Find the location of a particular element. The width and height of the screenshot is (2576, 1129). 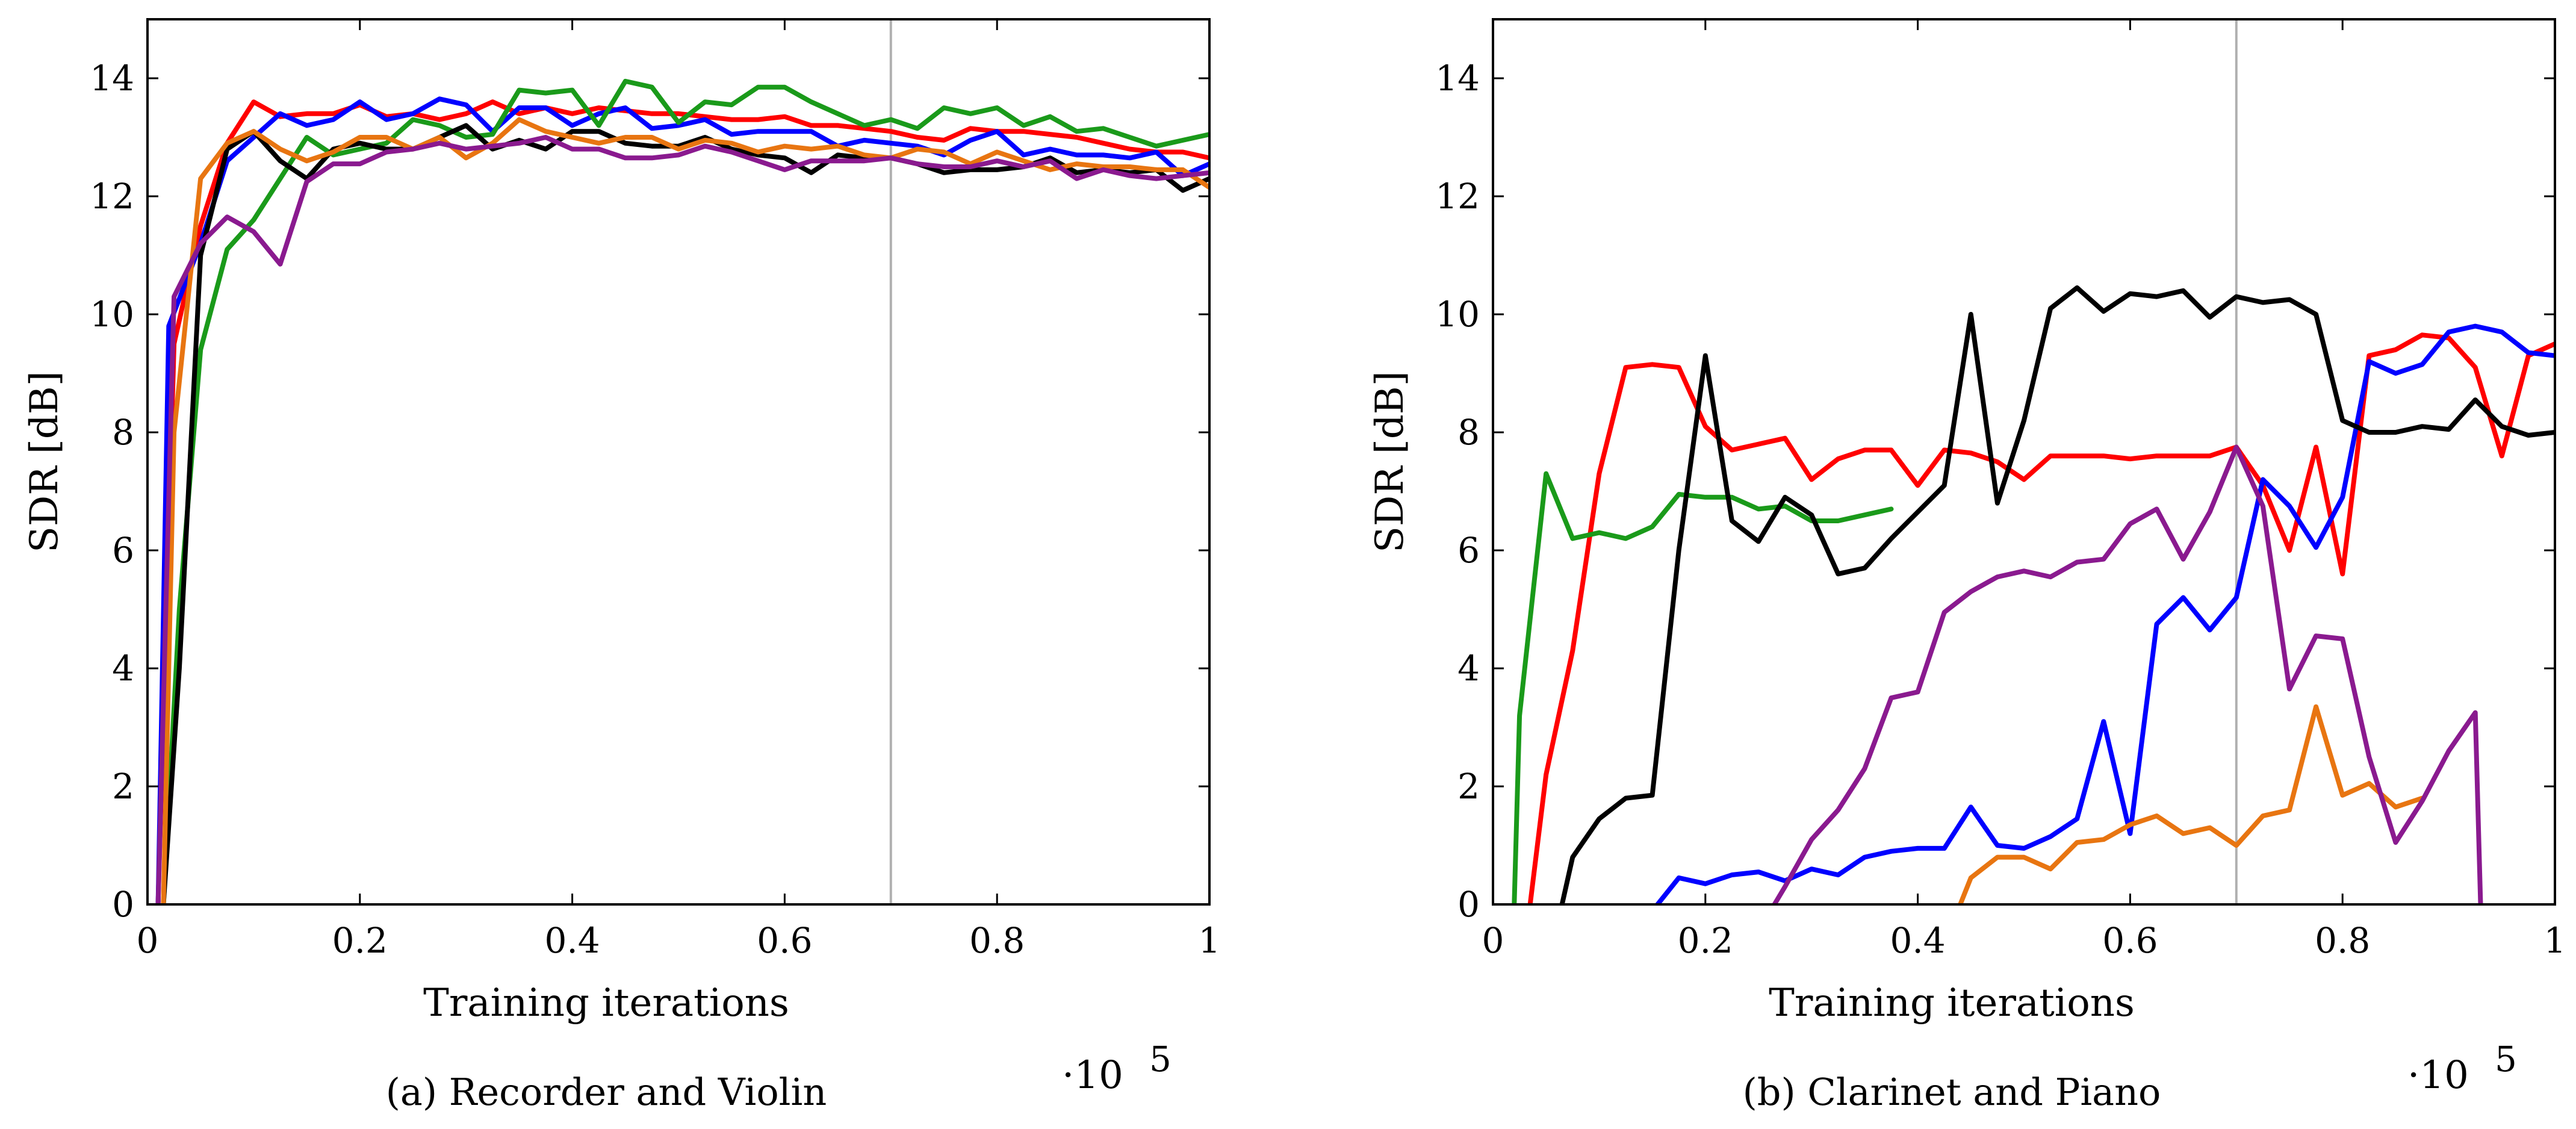

subfigure-caption: (b) Clarinet and Piano is located at coordinates (1952, 1092).